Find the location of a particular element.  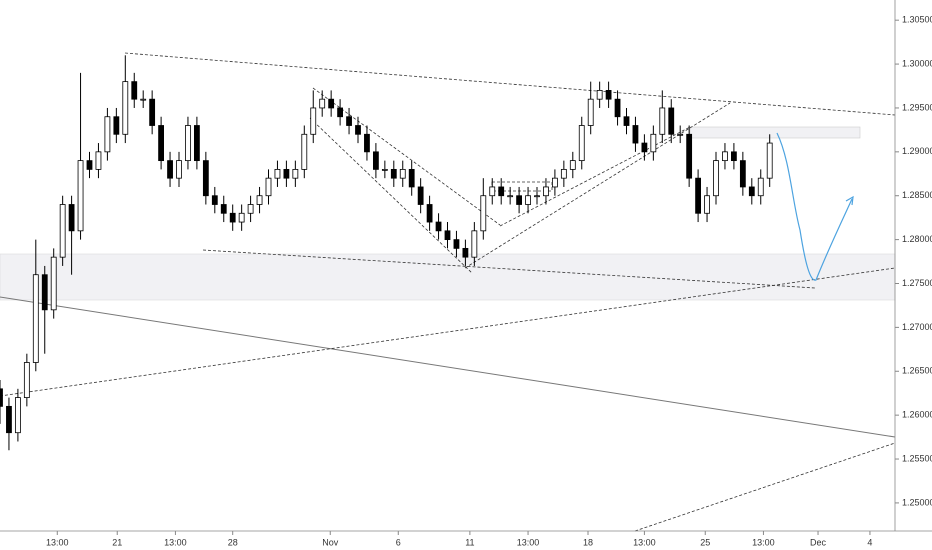

x-tick-label: 6 is located at coordinates (398, 542).